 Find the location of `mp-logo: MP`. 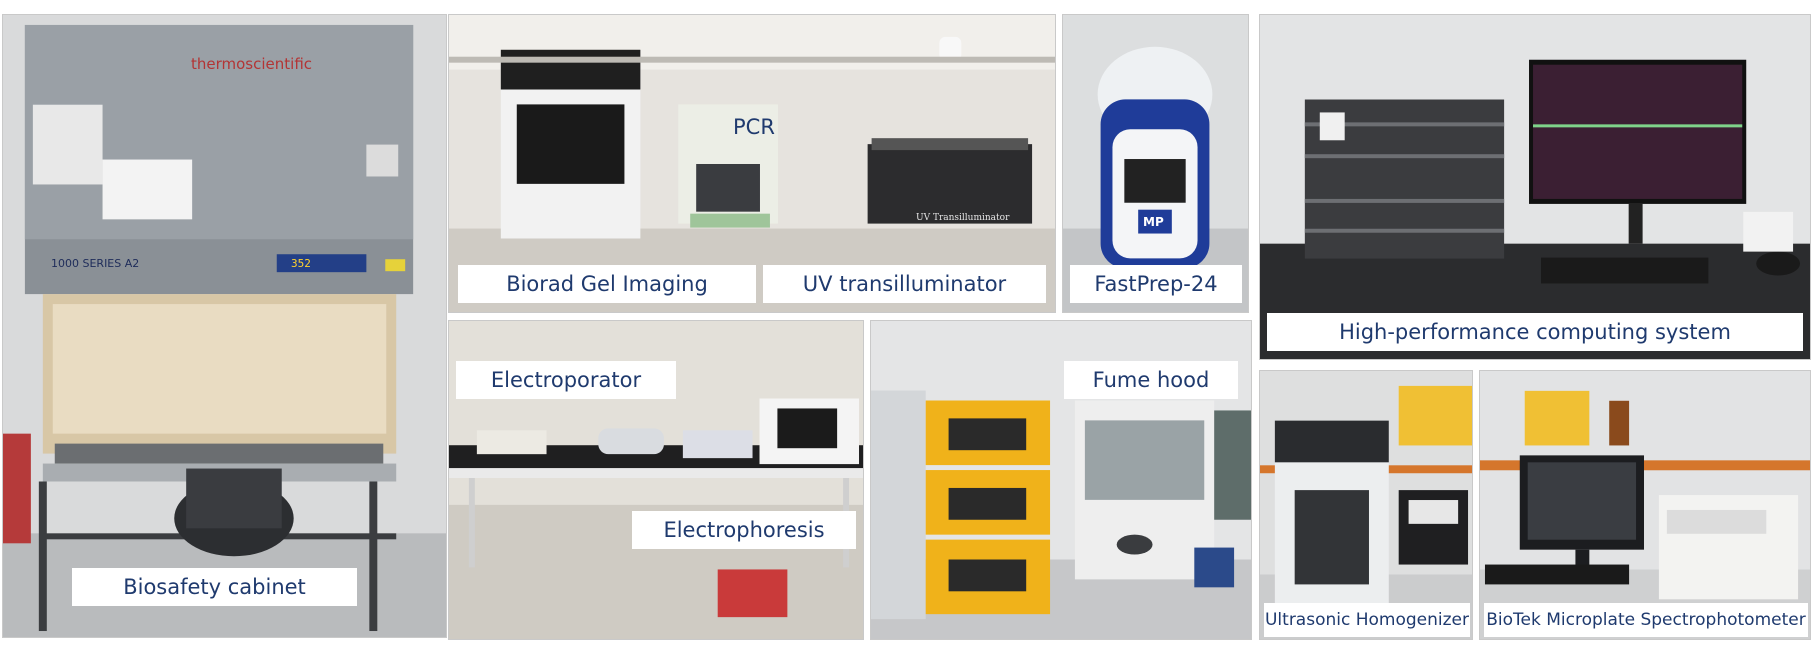

mp-logo: MP is located at coordinates (1153, 222).